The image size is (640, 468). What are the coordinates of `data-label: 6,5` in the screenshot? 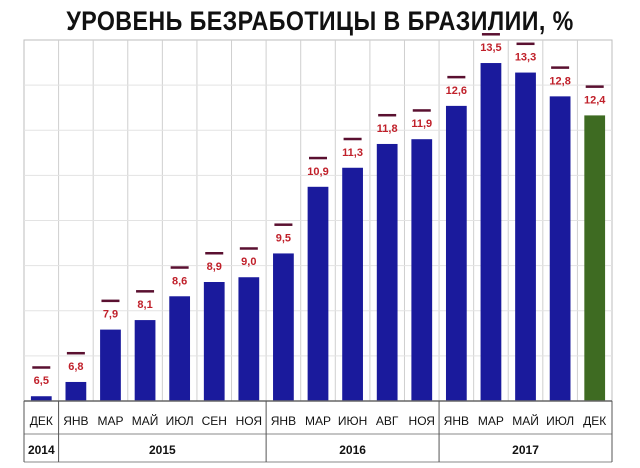 It's located at (41, 381).